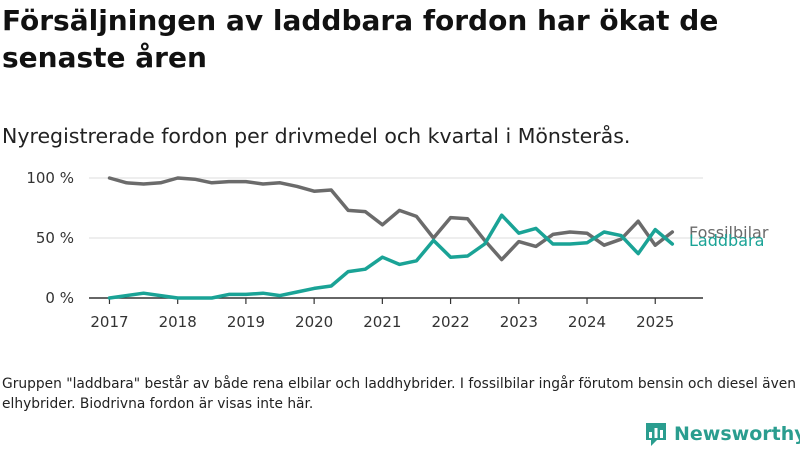 This screenshot has height=450, width=800. I want to click on y-tick-label: 100 %, so click(50, 178).